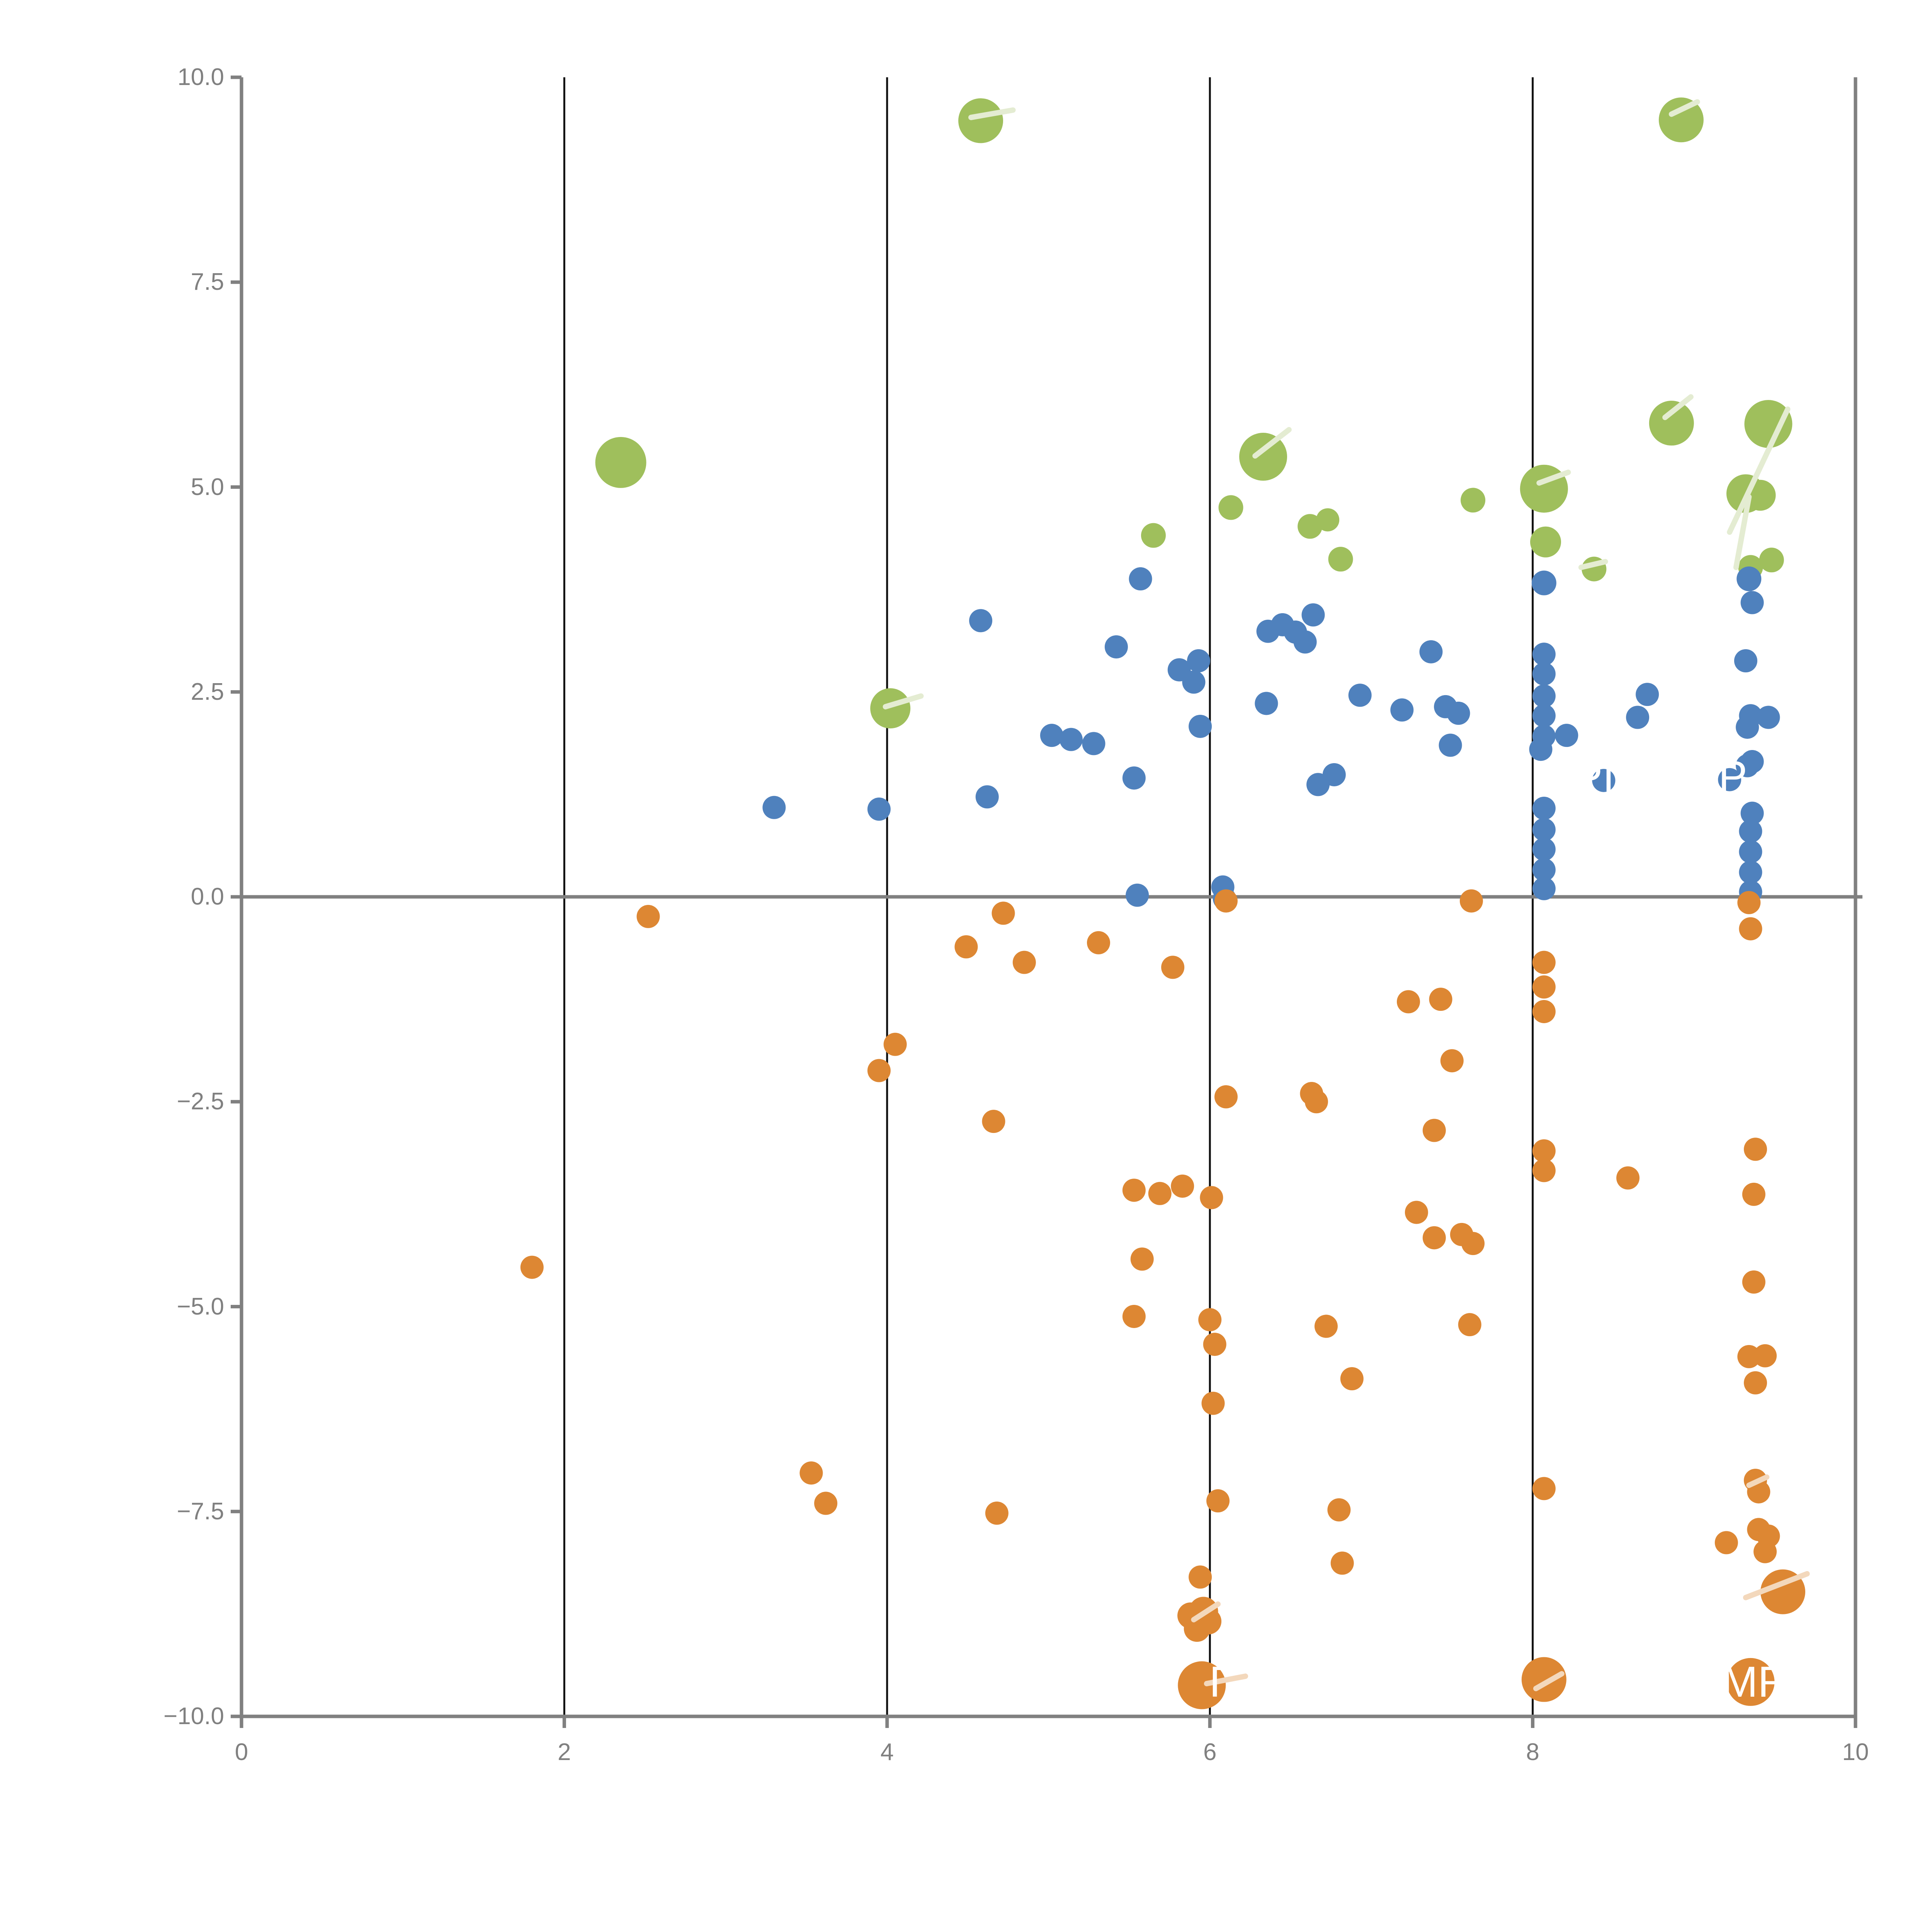 This screenshot has height=1932, width=1932. I want to click on y-axis-tick-label: −10.0, so click(193, 1716).